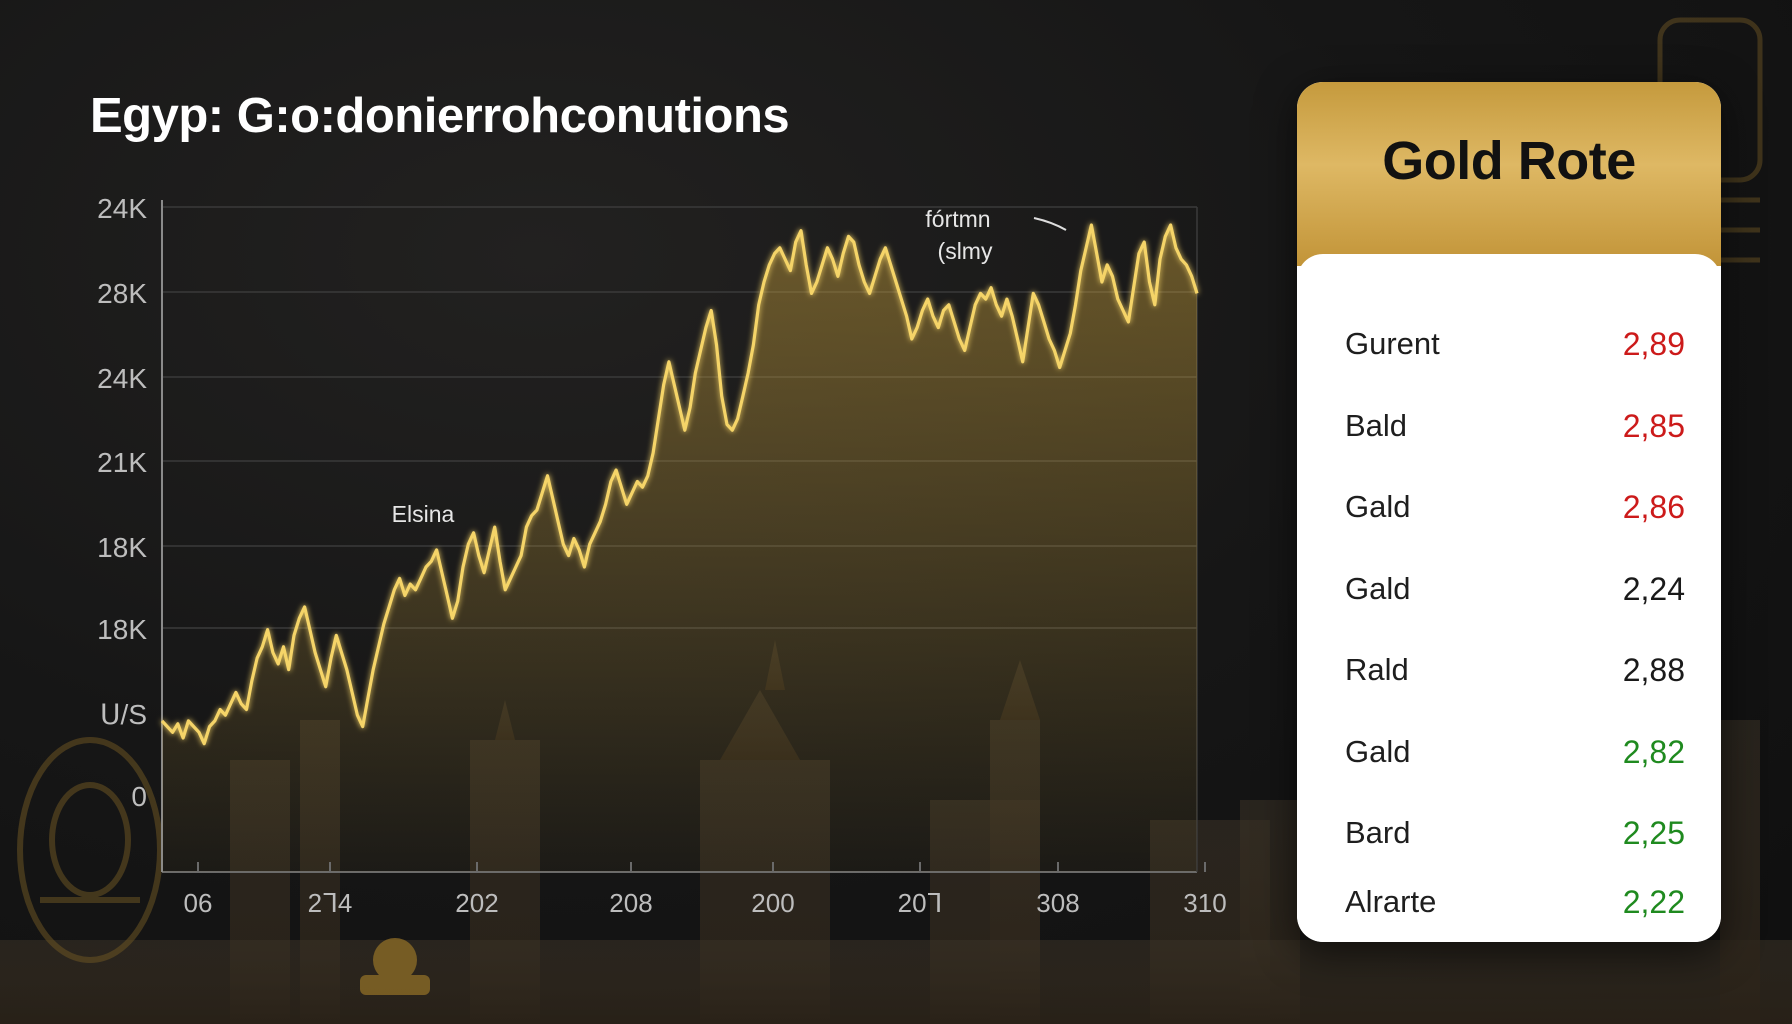 This screenshot has height=1024, width=1792. I want to click on x-tick-label: 208, so click(630, 903).